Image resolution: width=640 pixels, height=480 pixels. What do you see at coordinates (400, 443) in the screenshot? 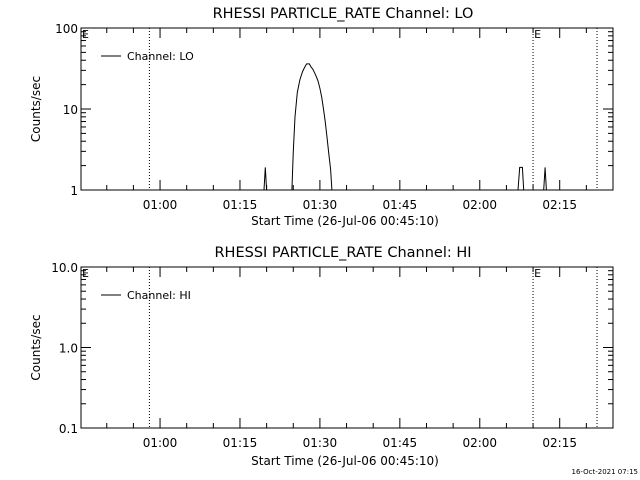
I see `panel2-x-tick-label: 01:45` at bounding box center [400, 443].